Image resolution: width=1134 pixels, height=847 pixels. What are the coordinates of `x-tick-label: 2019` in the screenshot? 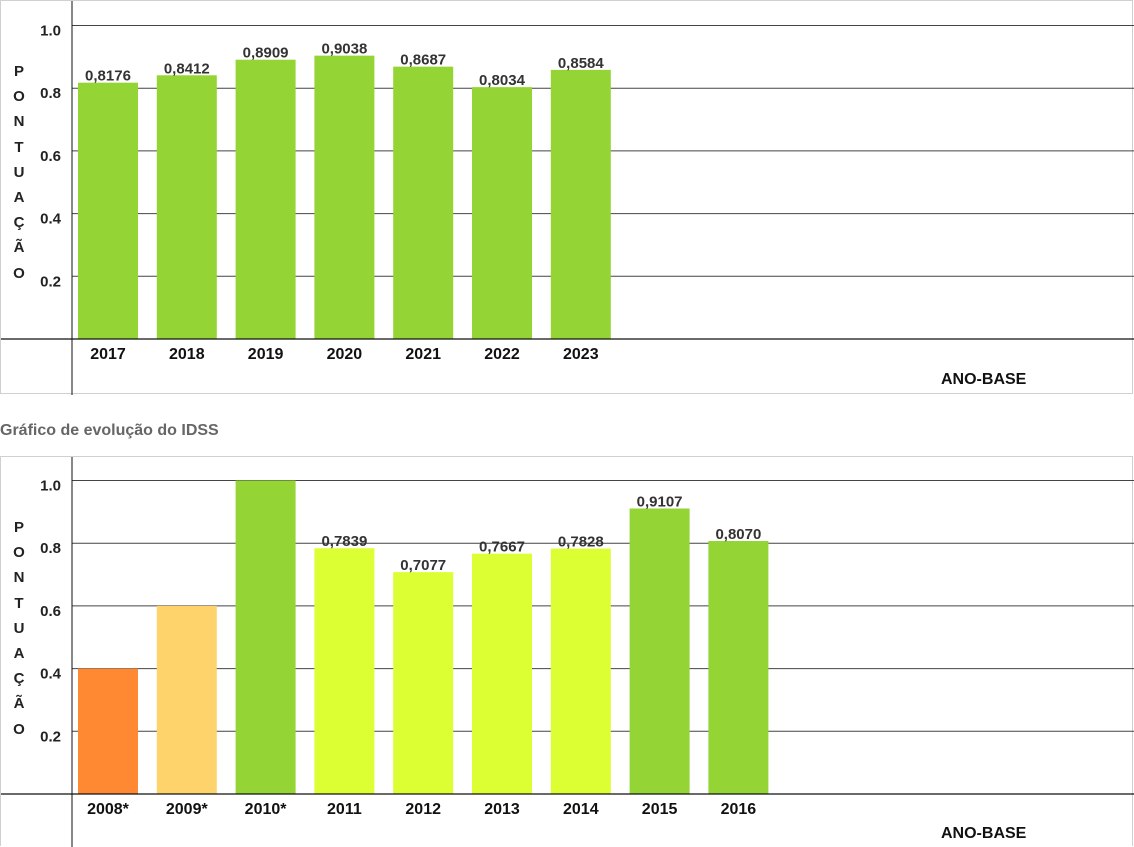 It's located at (266, 354).